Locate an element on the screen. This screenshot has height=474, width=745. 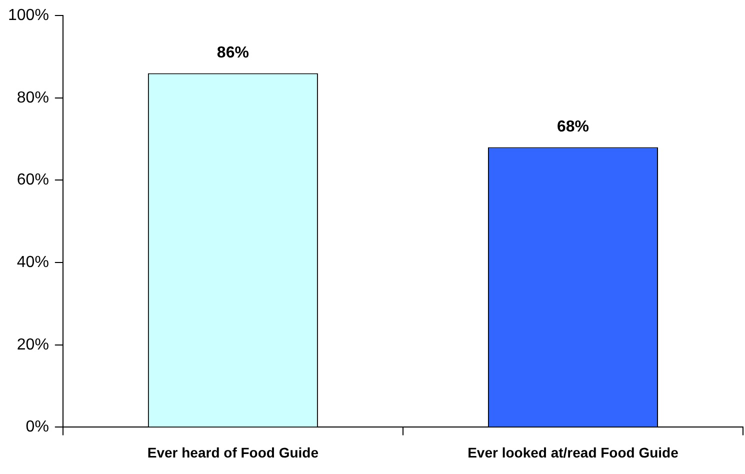
y-tick-label: 40% is located at coordinates (32, 262).